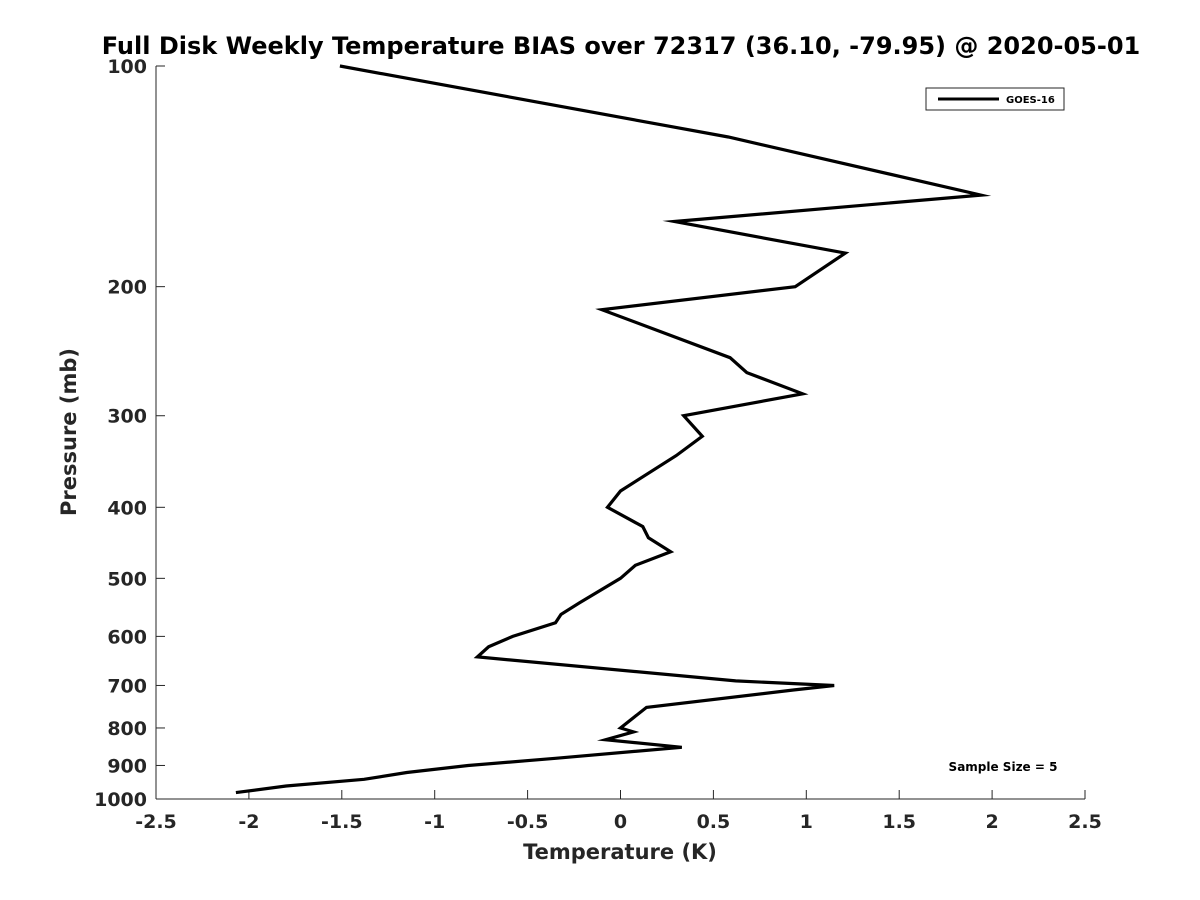 The image size is (1200, 900). Describe the element at coordinates (127, 579) in the screenshot. I see `y-tick-label: 500` at that location.